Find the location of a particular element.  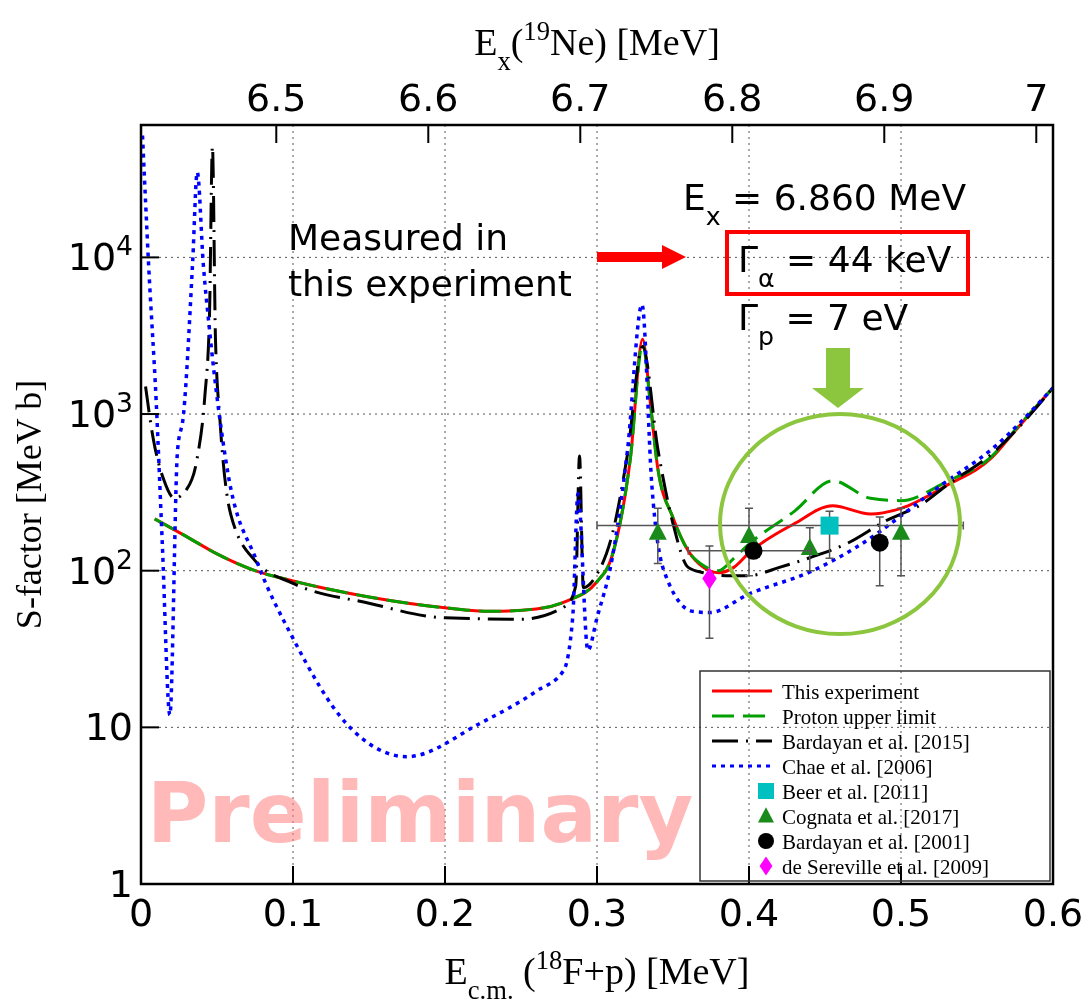

y-tick-label: 1 is located at coordinates (120, 884).